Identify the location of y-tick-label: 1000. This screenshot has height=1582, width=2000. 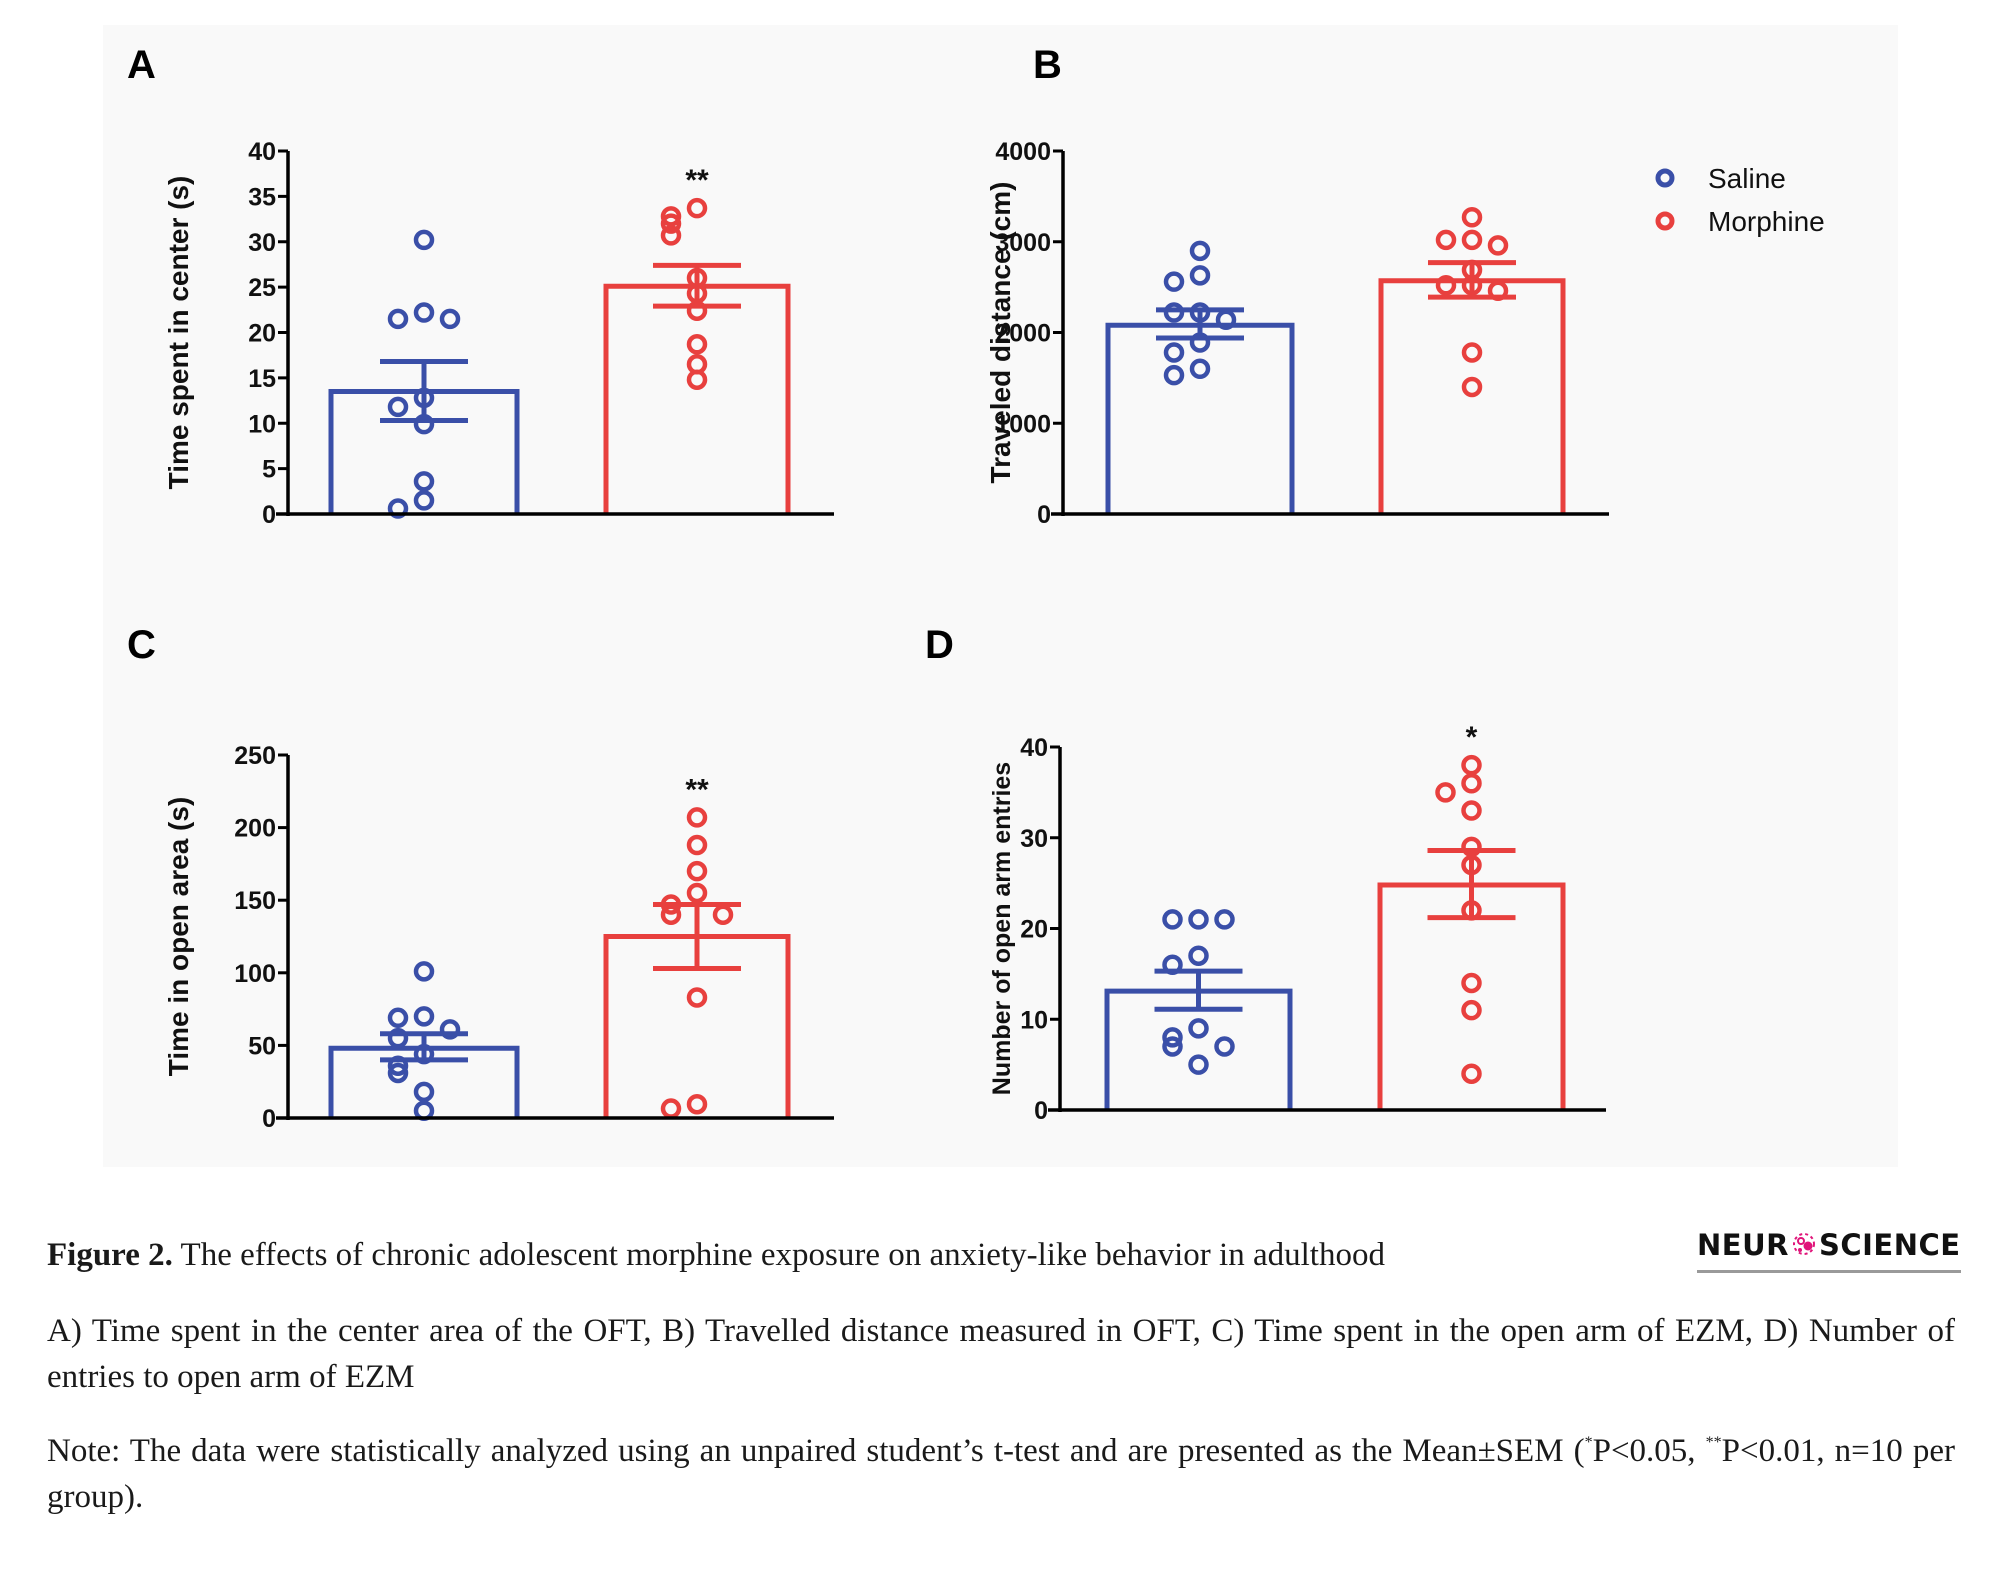
(1023, 424).